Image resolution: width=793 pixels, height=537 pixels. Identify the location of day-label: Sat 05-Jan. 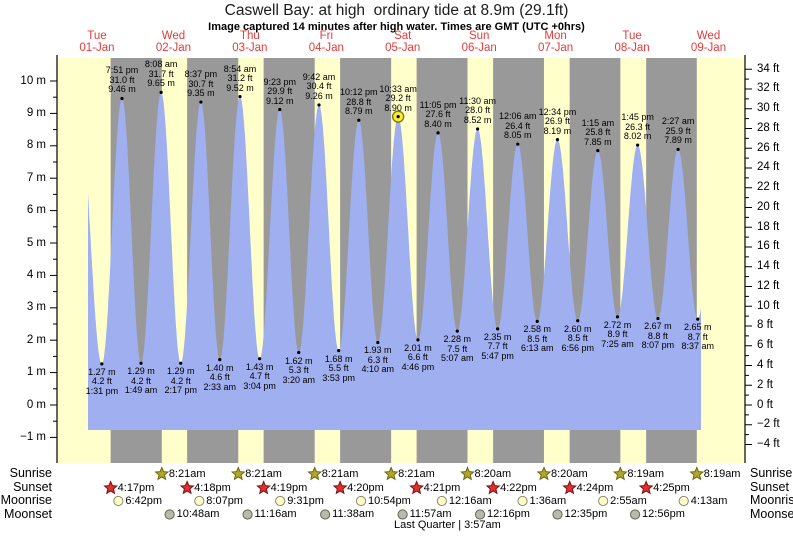
(403, 42).